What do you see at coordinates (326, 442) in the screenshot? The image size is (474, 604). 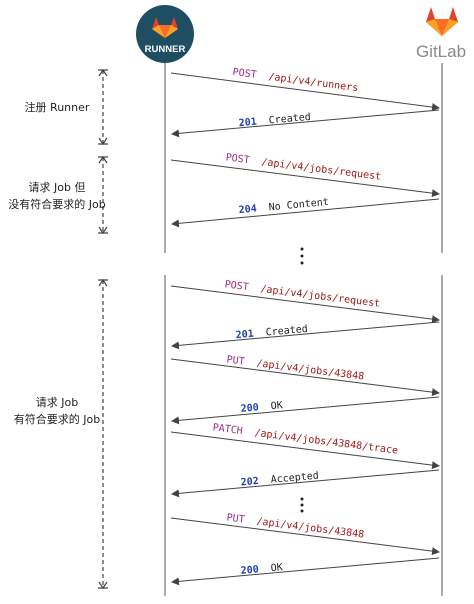 I see `message-path: /api/v4/jobs/43848/trace` at bounding box center [326, 442].